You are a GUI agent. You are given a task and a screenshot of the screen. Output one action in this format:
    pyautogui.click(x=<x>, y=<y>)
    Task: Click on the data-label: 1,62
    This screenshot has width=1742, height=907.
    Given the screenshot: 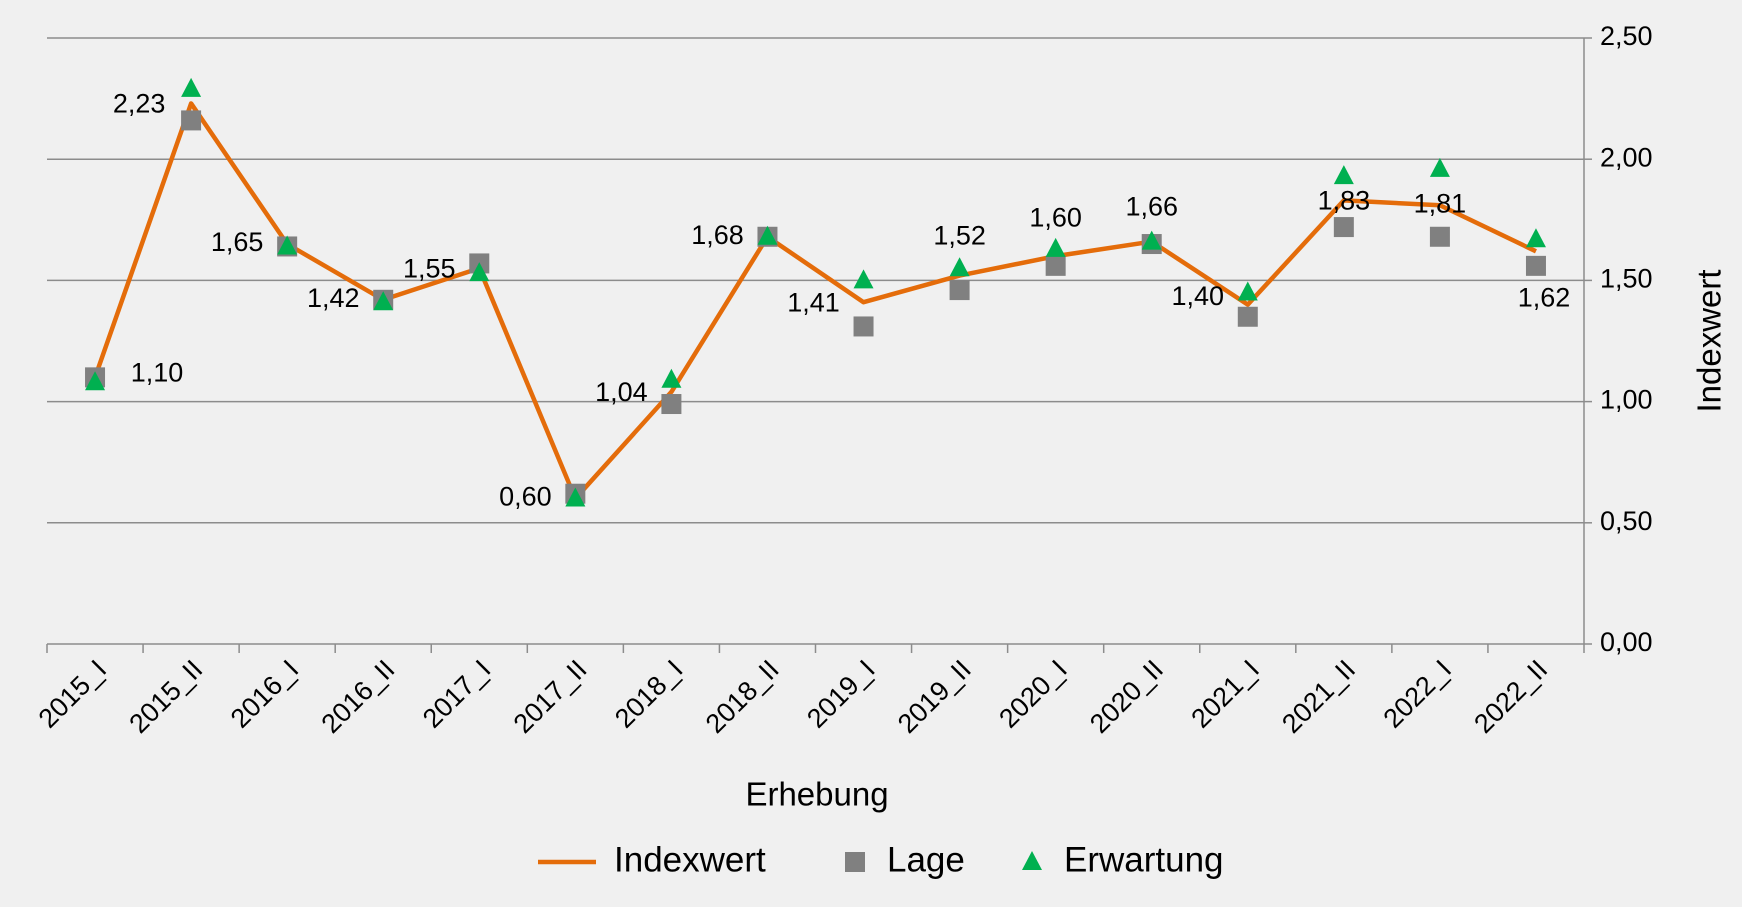 What is the action you would take?
    pyautogui.click(x=1544, y=297)
    